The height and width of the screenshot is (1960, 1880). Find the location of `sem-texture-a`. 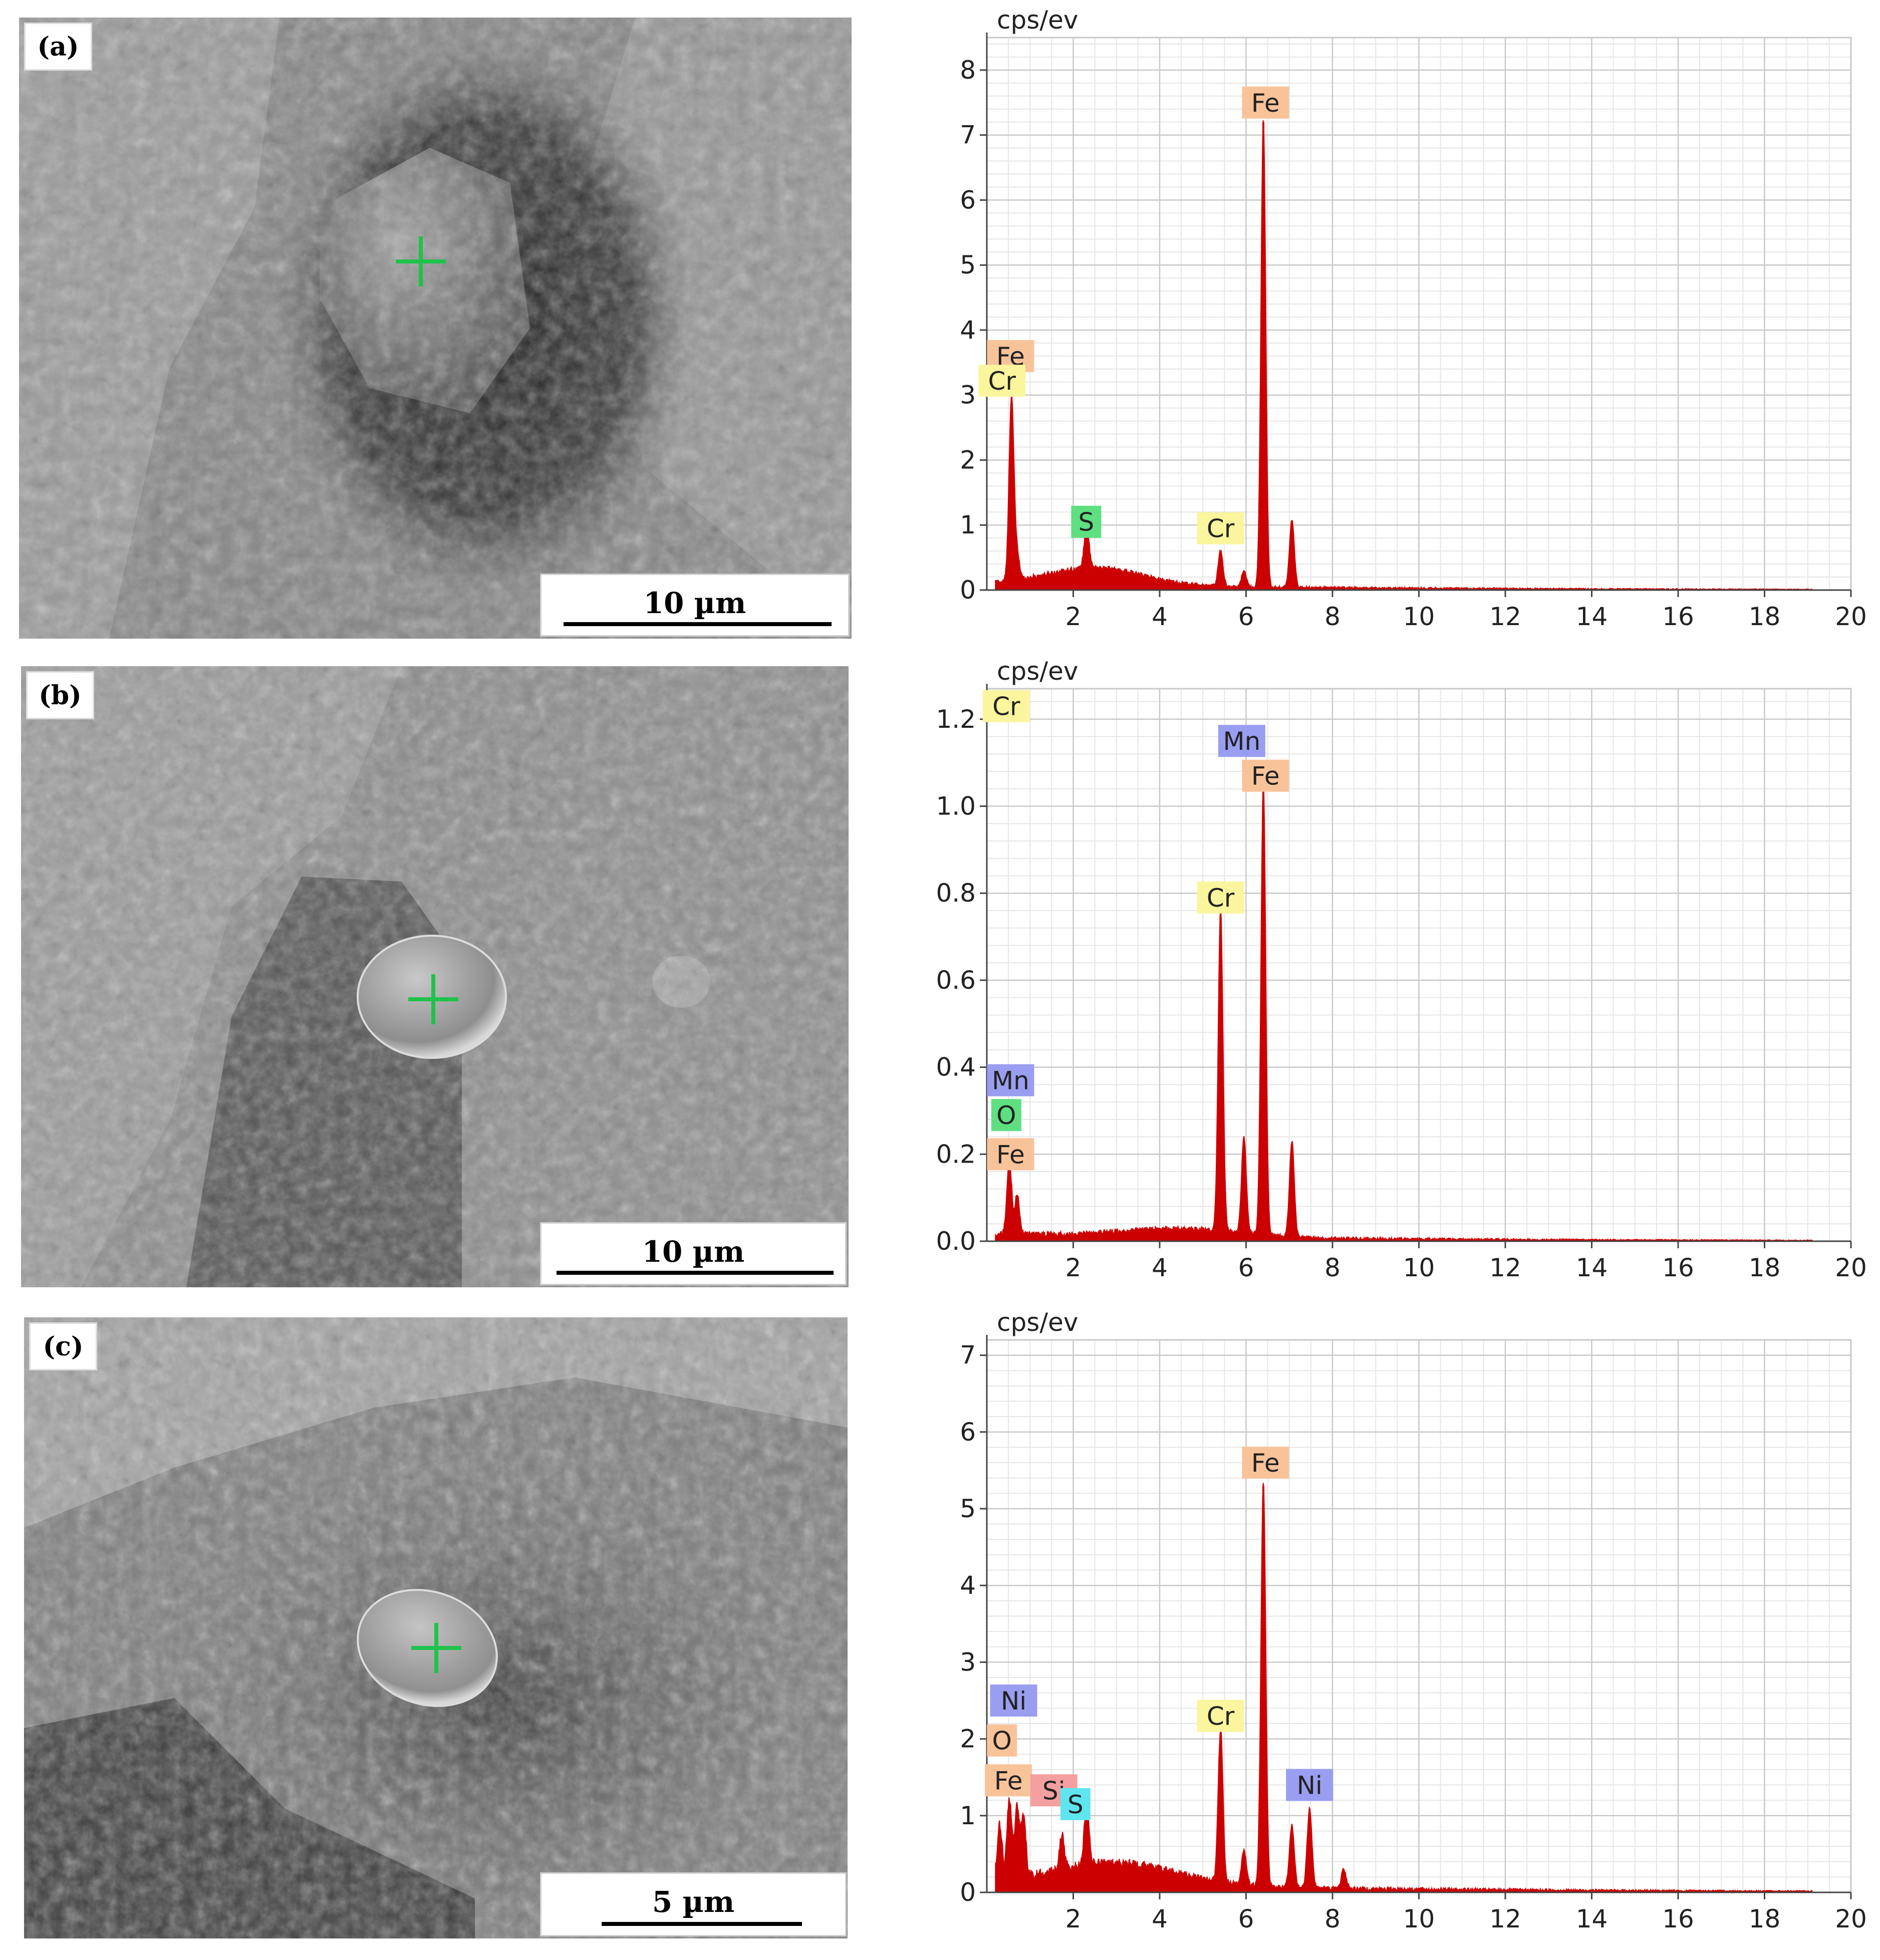

sem-texture-a is located at coordinates (435, 328).